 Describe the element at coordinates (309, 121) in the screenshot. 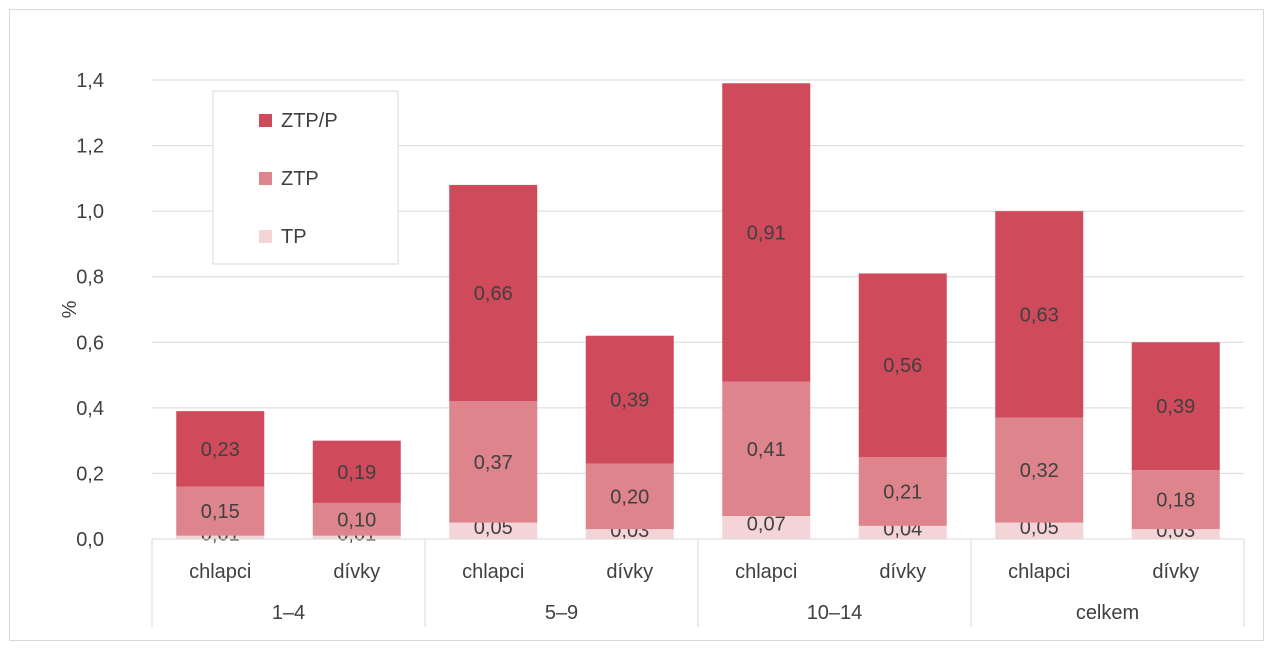

I see `legend-label: ZTP/P` at that location.